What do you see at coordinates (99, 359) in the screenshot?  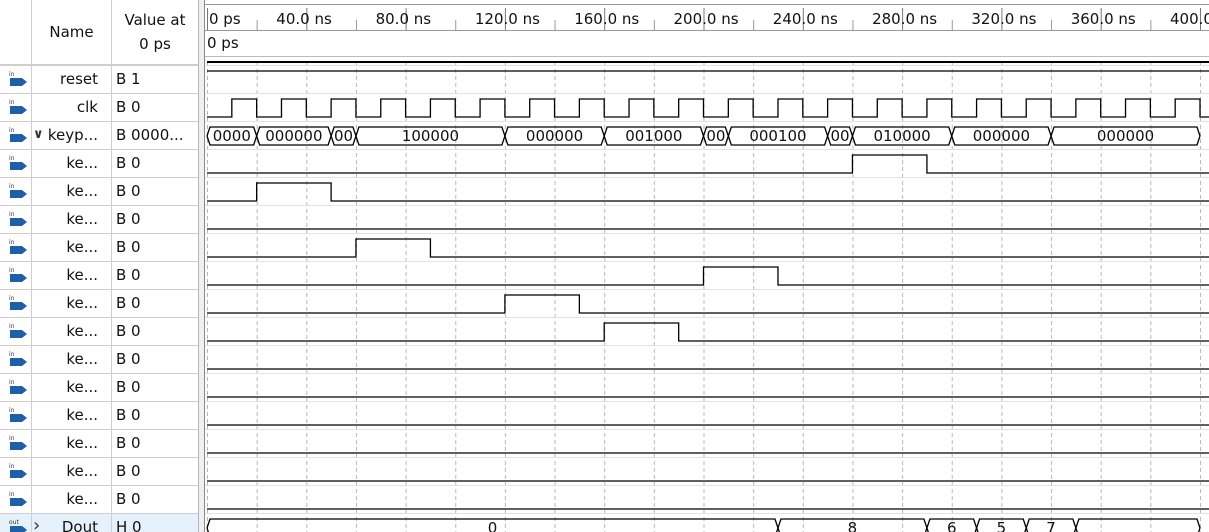 I see `signal-row-10: in ke... B 0` at bounding box center [99, 359].